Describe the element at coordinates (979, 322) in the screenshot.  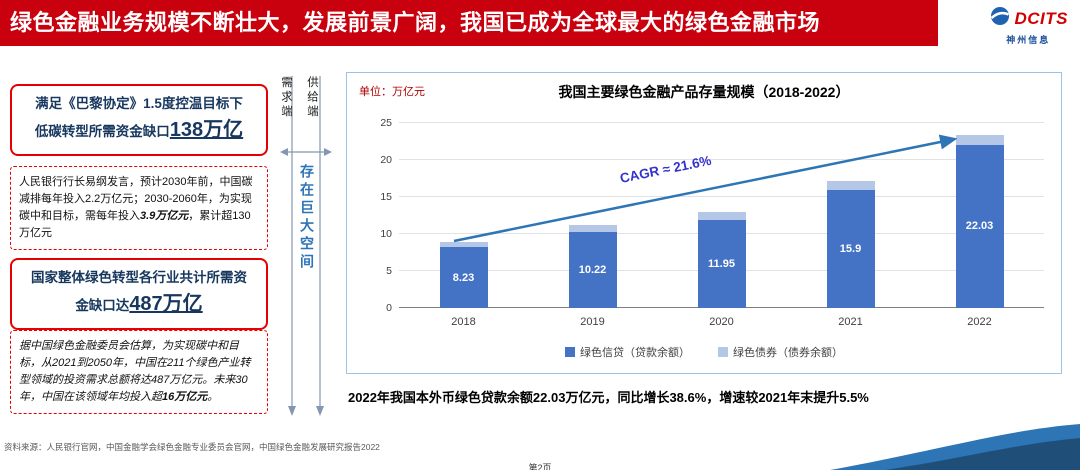
I see `x-tick-label-2022: 2022` at that location.